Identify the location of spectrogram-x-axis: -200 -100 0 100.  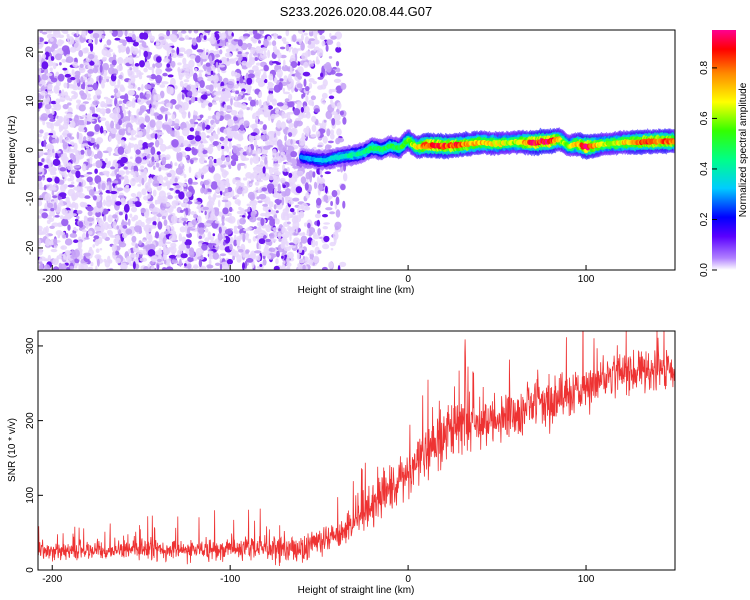
(318, 275).